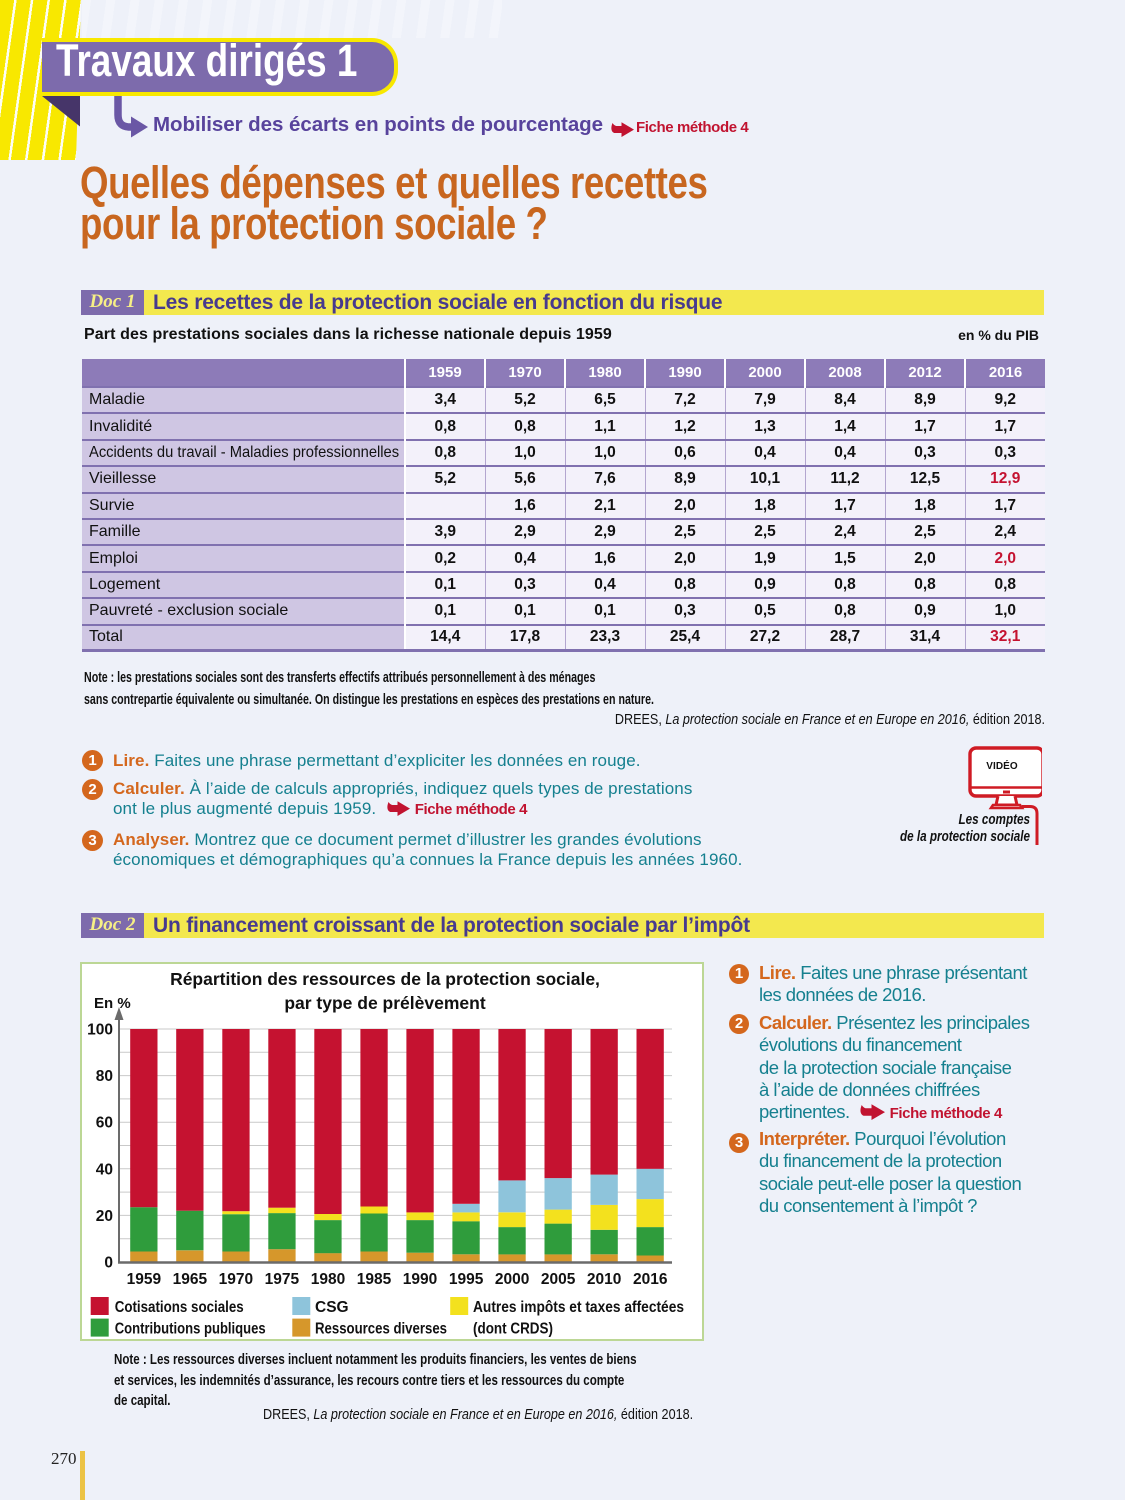 The image size is (1125, 1500). Describe the element at coordinates (282, 1279) in the screenshot. I see `svg-text: 1975` at that location.